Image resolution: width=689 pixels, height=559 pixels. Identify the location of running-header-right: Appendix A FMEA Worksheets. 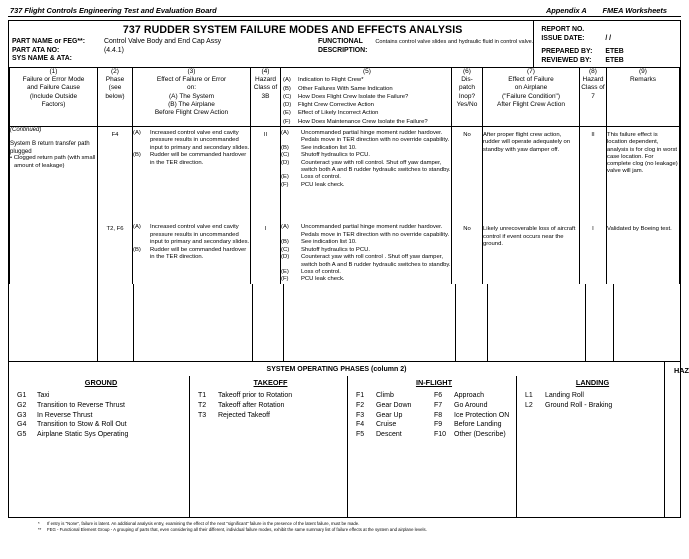
(605, 10).